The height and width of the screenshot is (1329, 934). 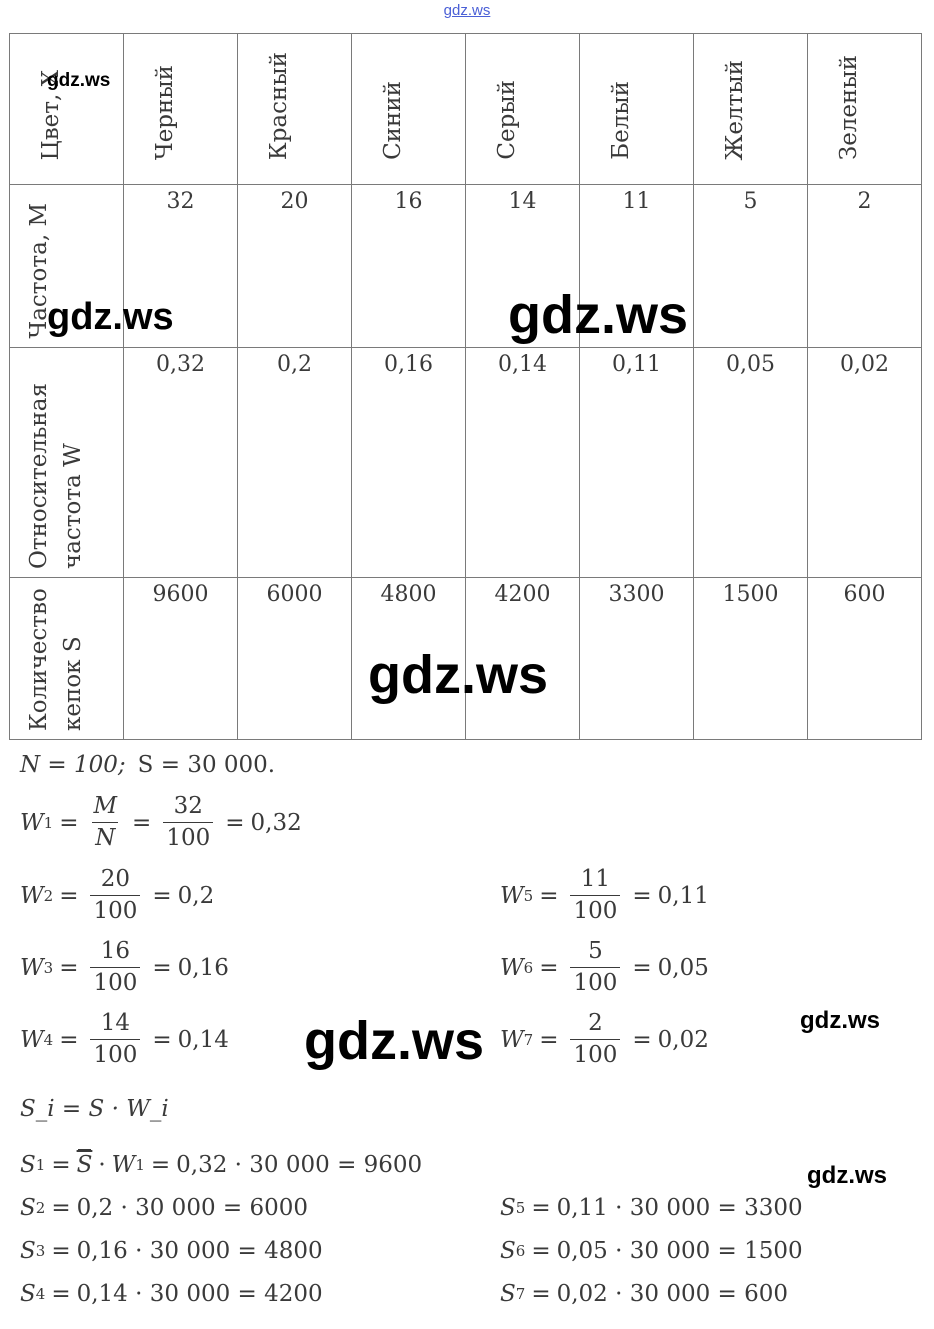 I want to click on given-values: N = 100; S = 30 000., so click(x=147, y=765).